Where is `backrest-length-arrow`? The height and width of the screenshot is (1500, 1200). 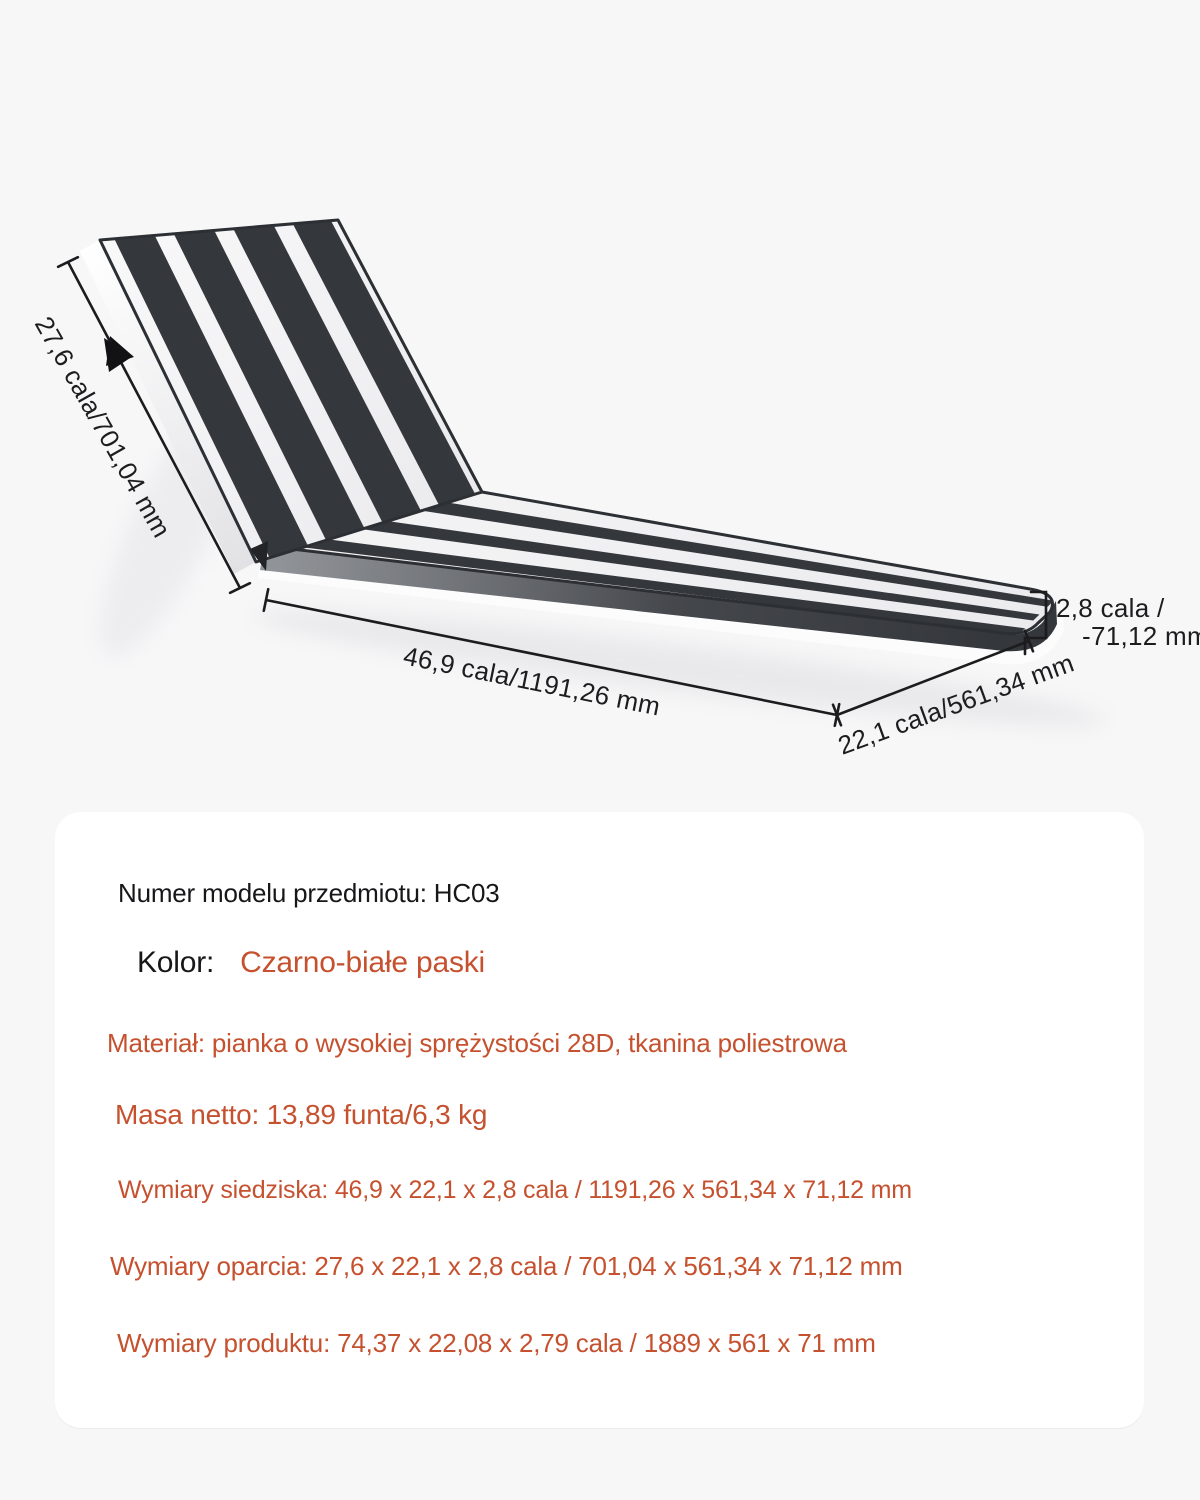 backrest-length-arrow is located at coordinates (118, 355).